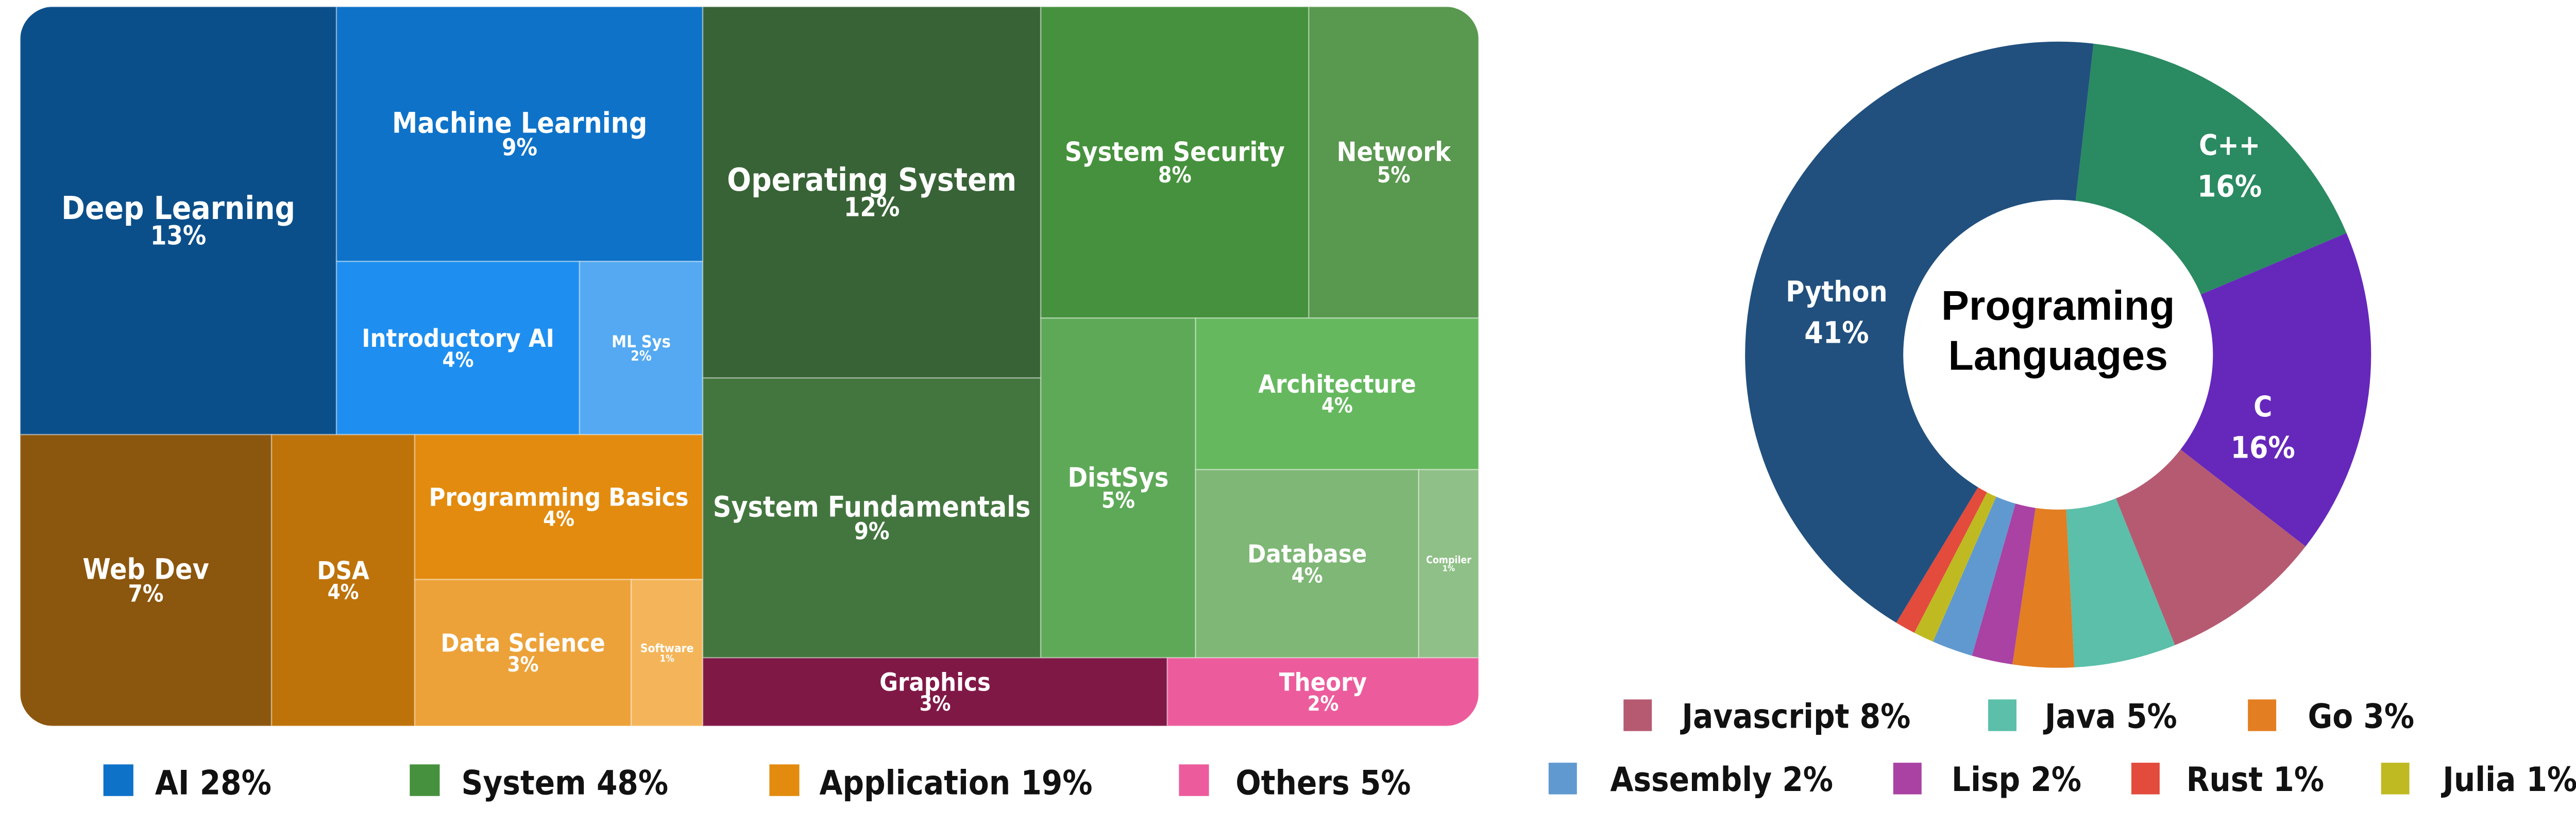 The width and height of the screenshot is (2576, 825). What do you see at coordinates (178, 208) in the screenshot?
I see `treemap-label: Deep Learning` at bounding box center [178, 208].